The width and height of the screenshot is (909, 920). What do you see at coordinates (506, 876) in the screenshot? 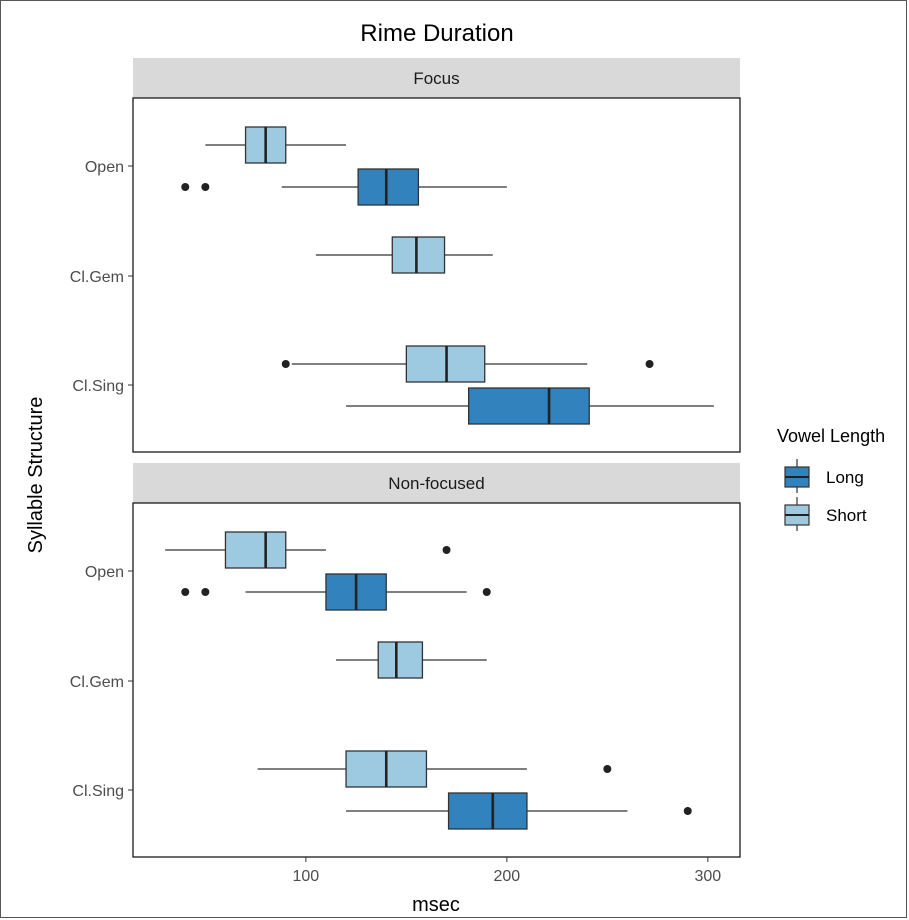
I see `x-tick-label: 200` at bounding box center [506, 876].